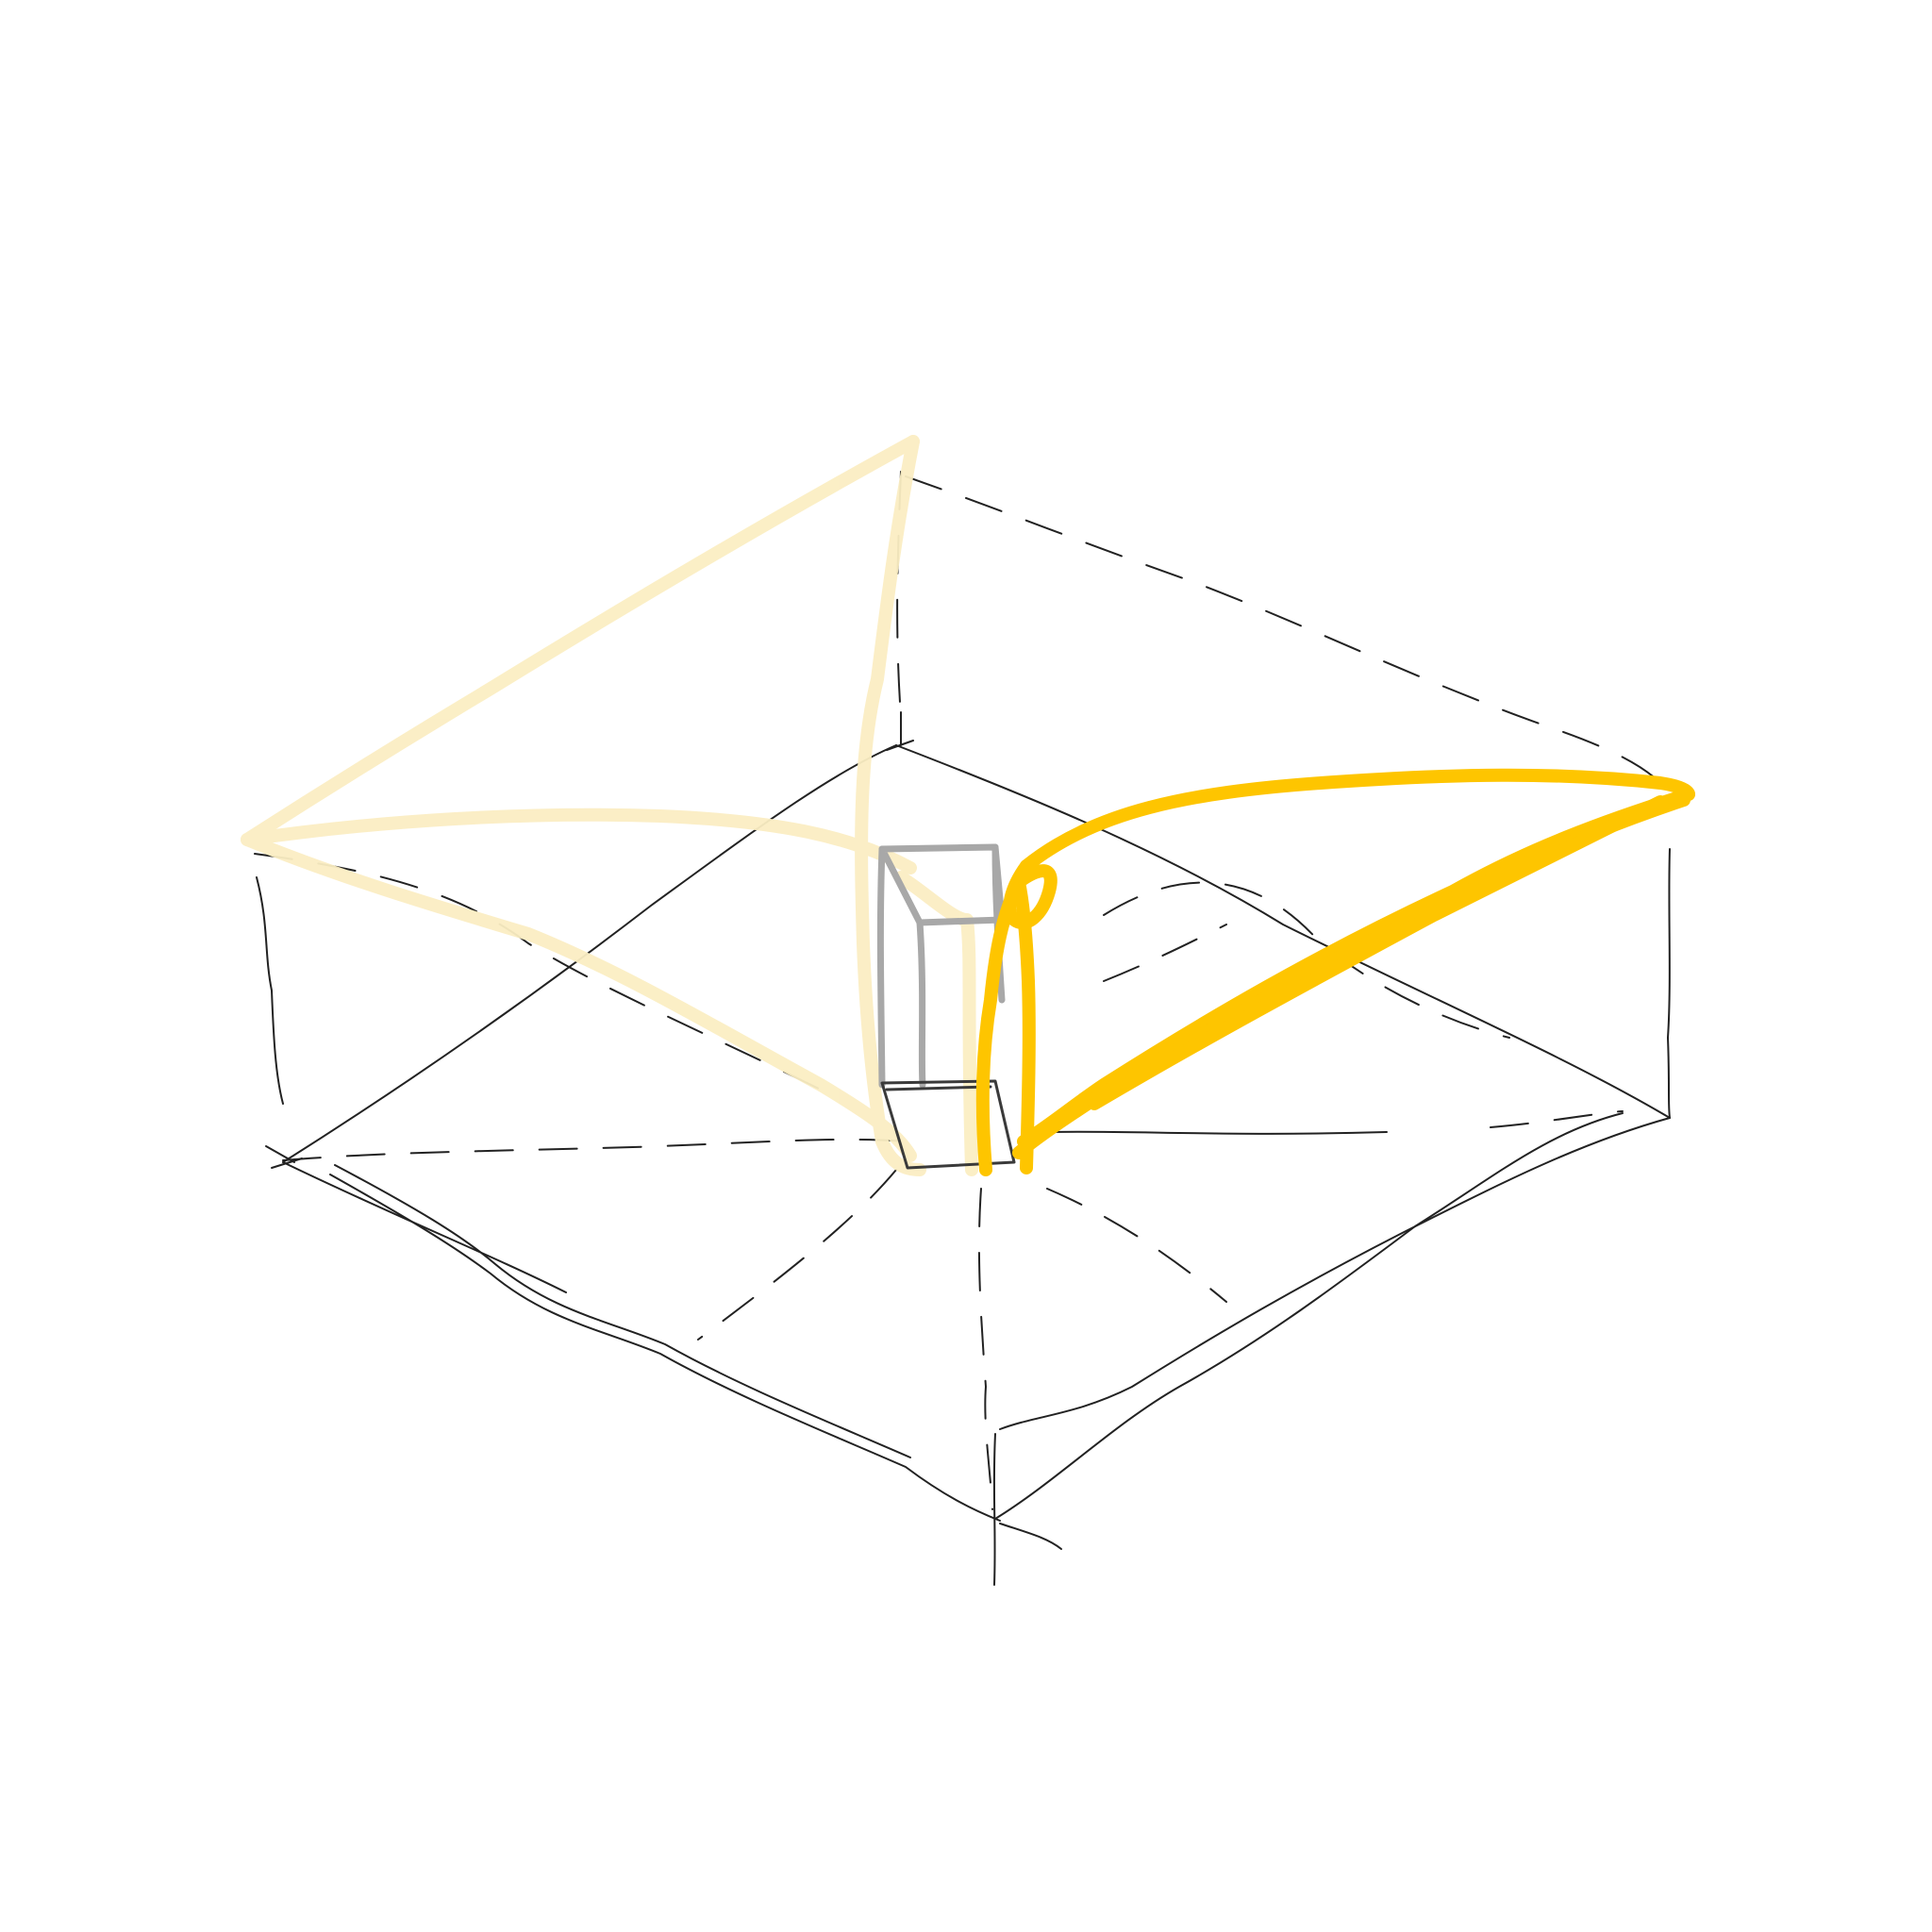  Describe the element at coordinates (891, 806) in the screenshot. I see `pale-plane-vertical` at that location.